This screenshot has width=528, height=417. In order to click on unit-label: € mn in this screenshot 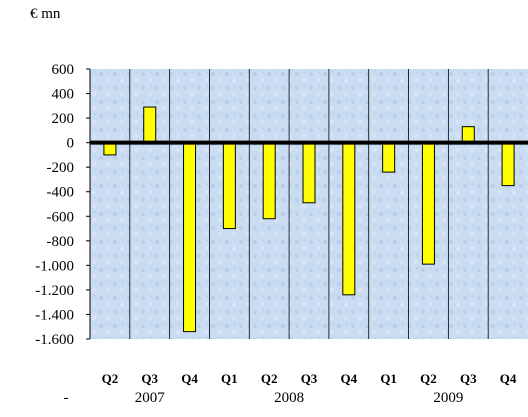, I will do `click(45, 14)`.